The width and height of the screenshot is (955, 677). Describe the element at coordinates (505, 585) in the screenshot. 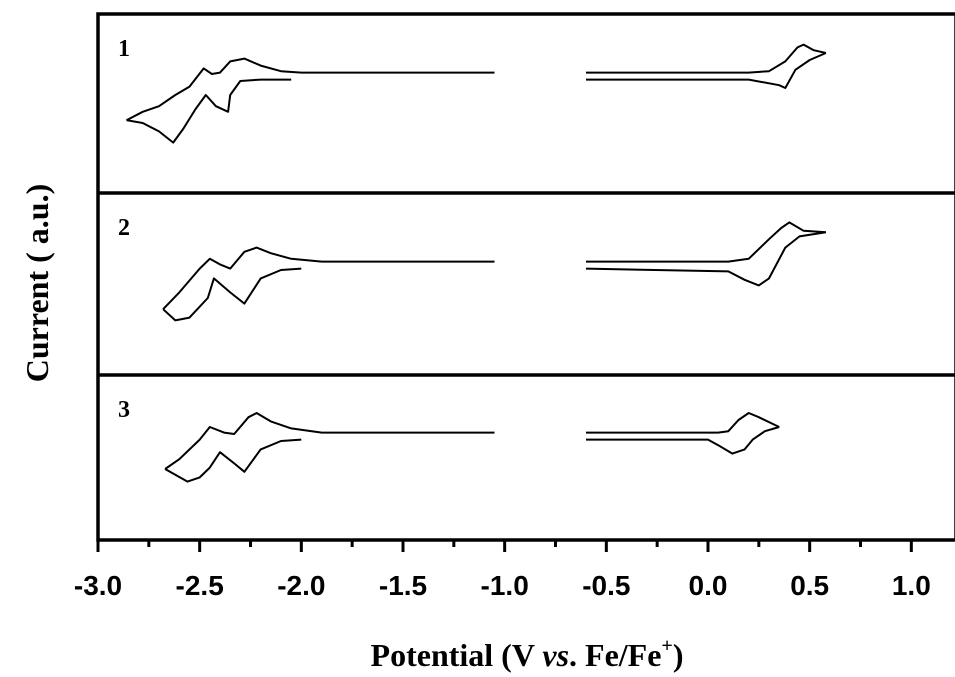

I see `x-tick-label: -1.0` at that location.